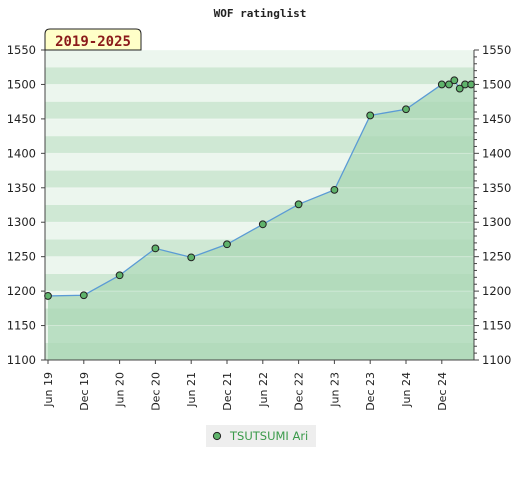 This screenshot has height=480, width=520. What do you see at coordinates (21, 188) in the screenshot?
I see `y-tick-label-left: 1350` at bounding box center [21, 188].